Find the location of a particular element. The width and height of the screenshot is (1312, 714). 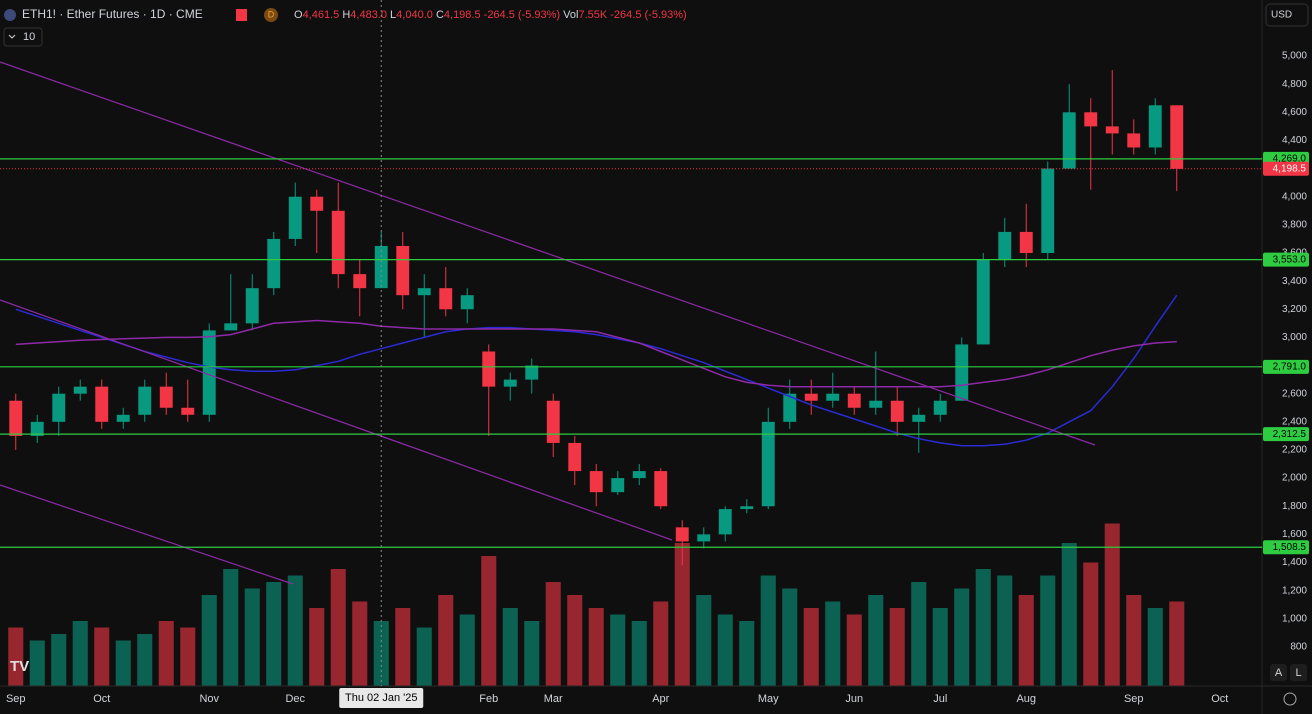

trendline is located at coordinates (147, 534).